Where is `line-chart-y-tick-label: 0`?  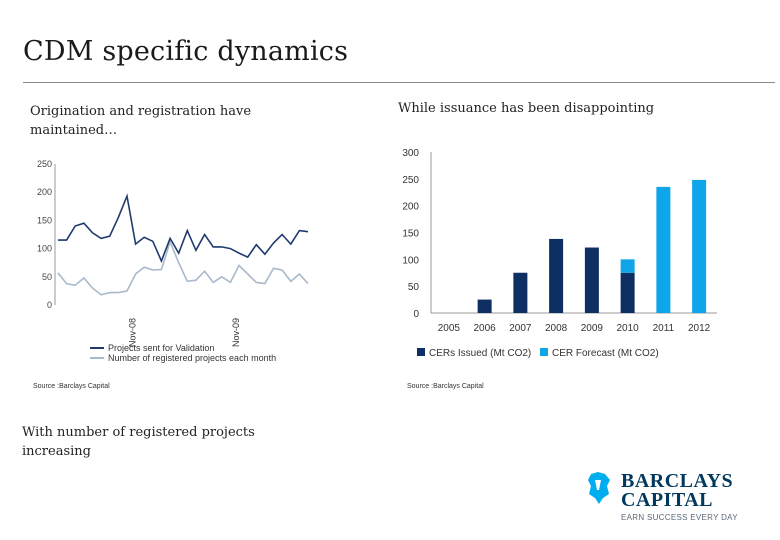
line-chart-y-tick-label: 0 is located at coordinates (49, 305).